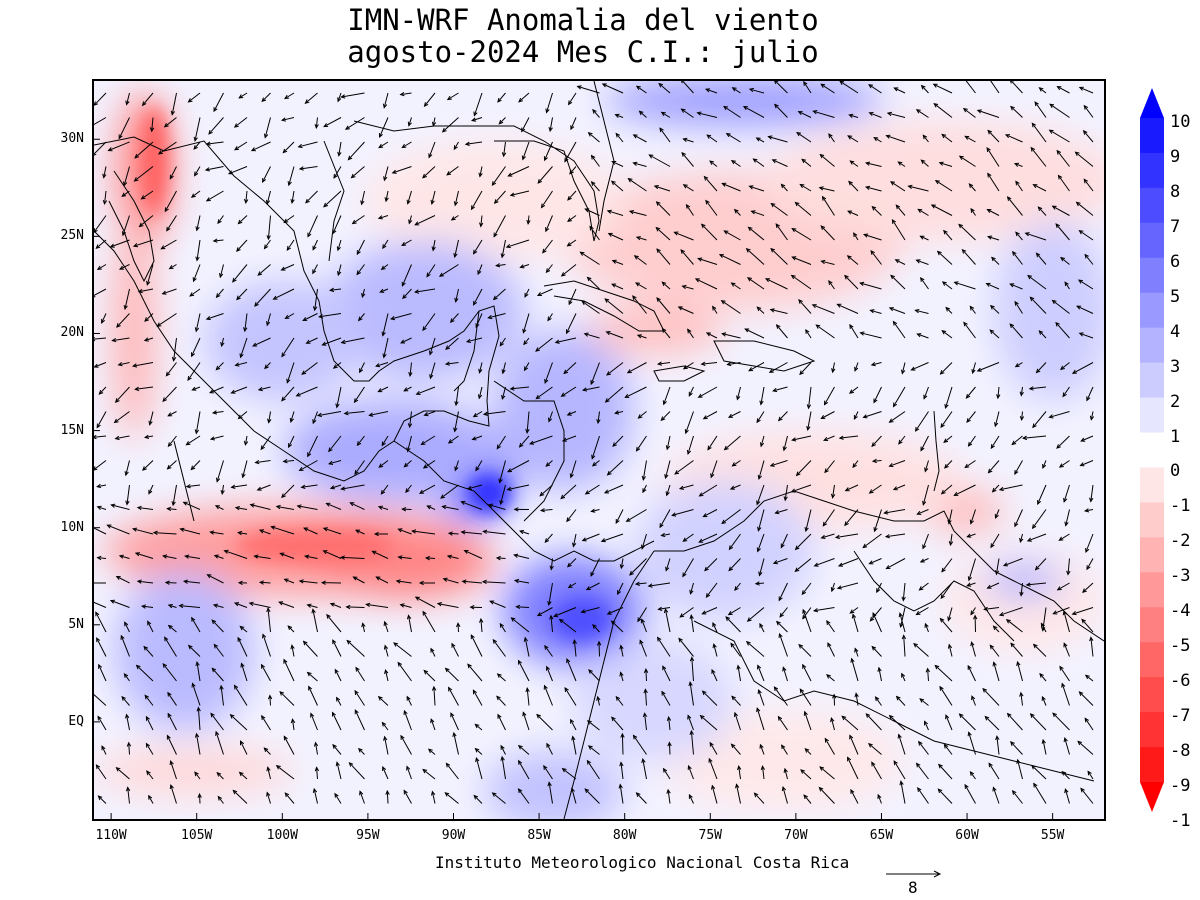  I want to click on lat-label: 30N, so click(72, 139).